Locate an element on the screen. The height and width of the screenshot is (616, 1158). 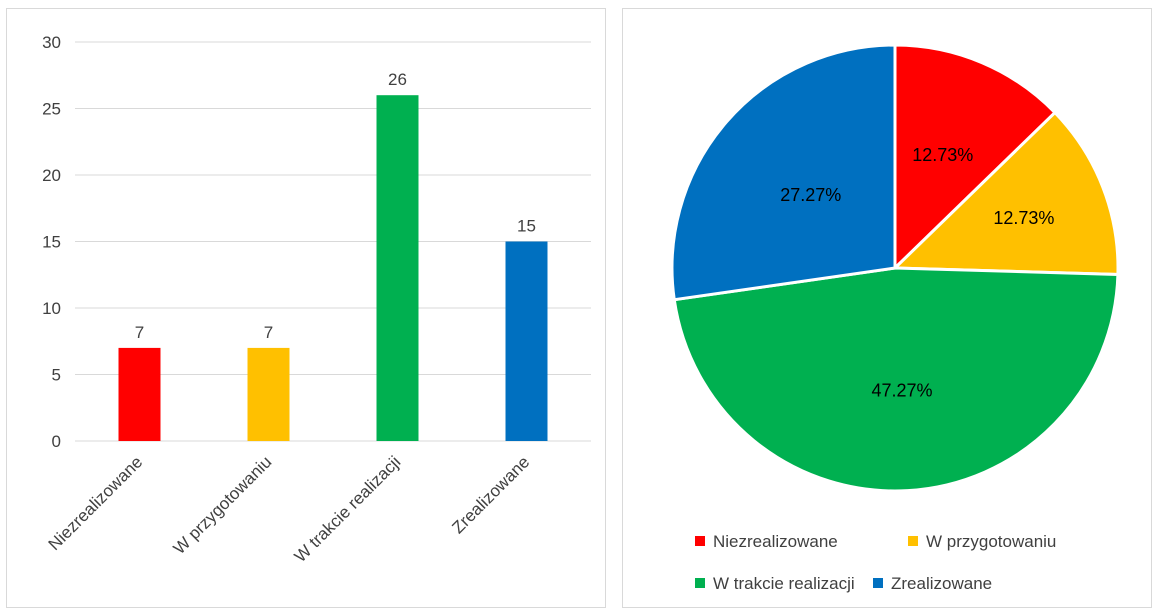
pie-value-label-niezrealizowane: 12.73% is located at coordinates (942, 155).